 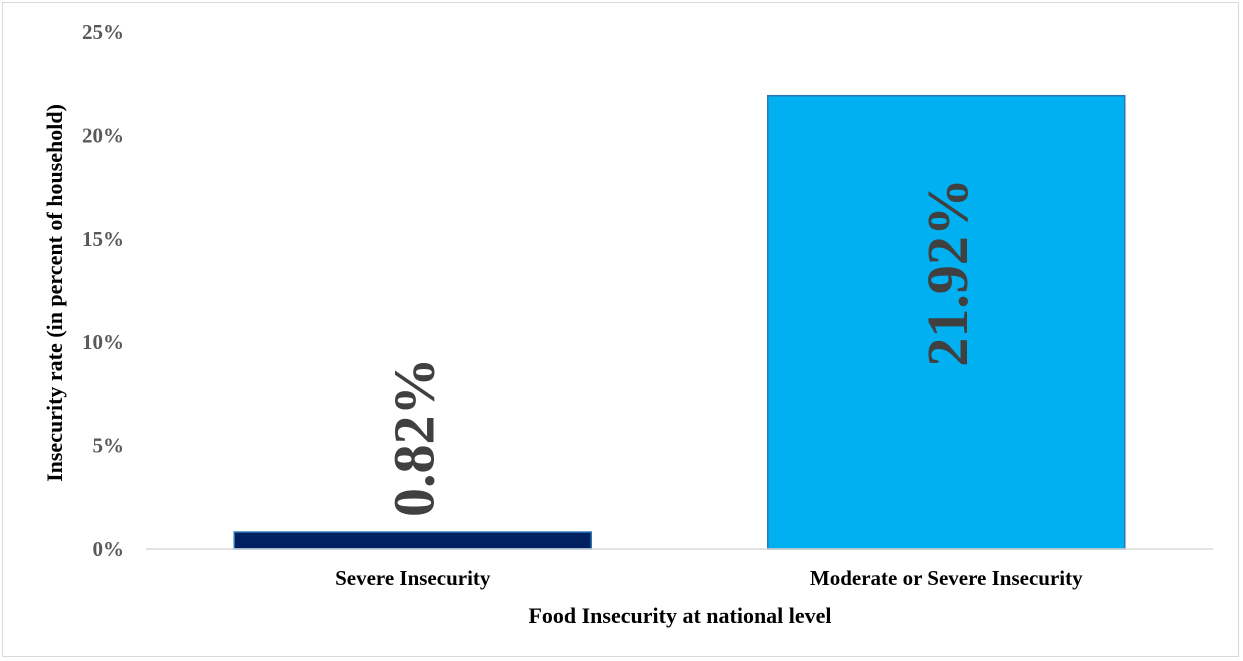 What do you see at coordinates (103, 342) in the screenshot?
I see `y-tick-label: 10%` at bounding box center [103, 342].